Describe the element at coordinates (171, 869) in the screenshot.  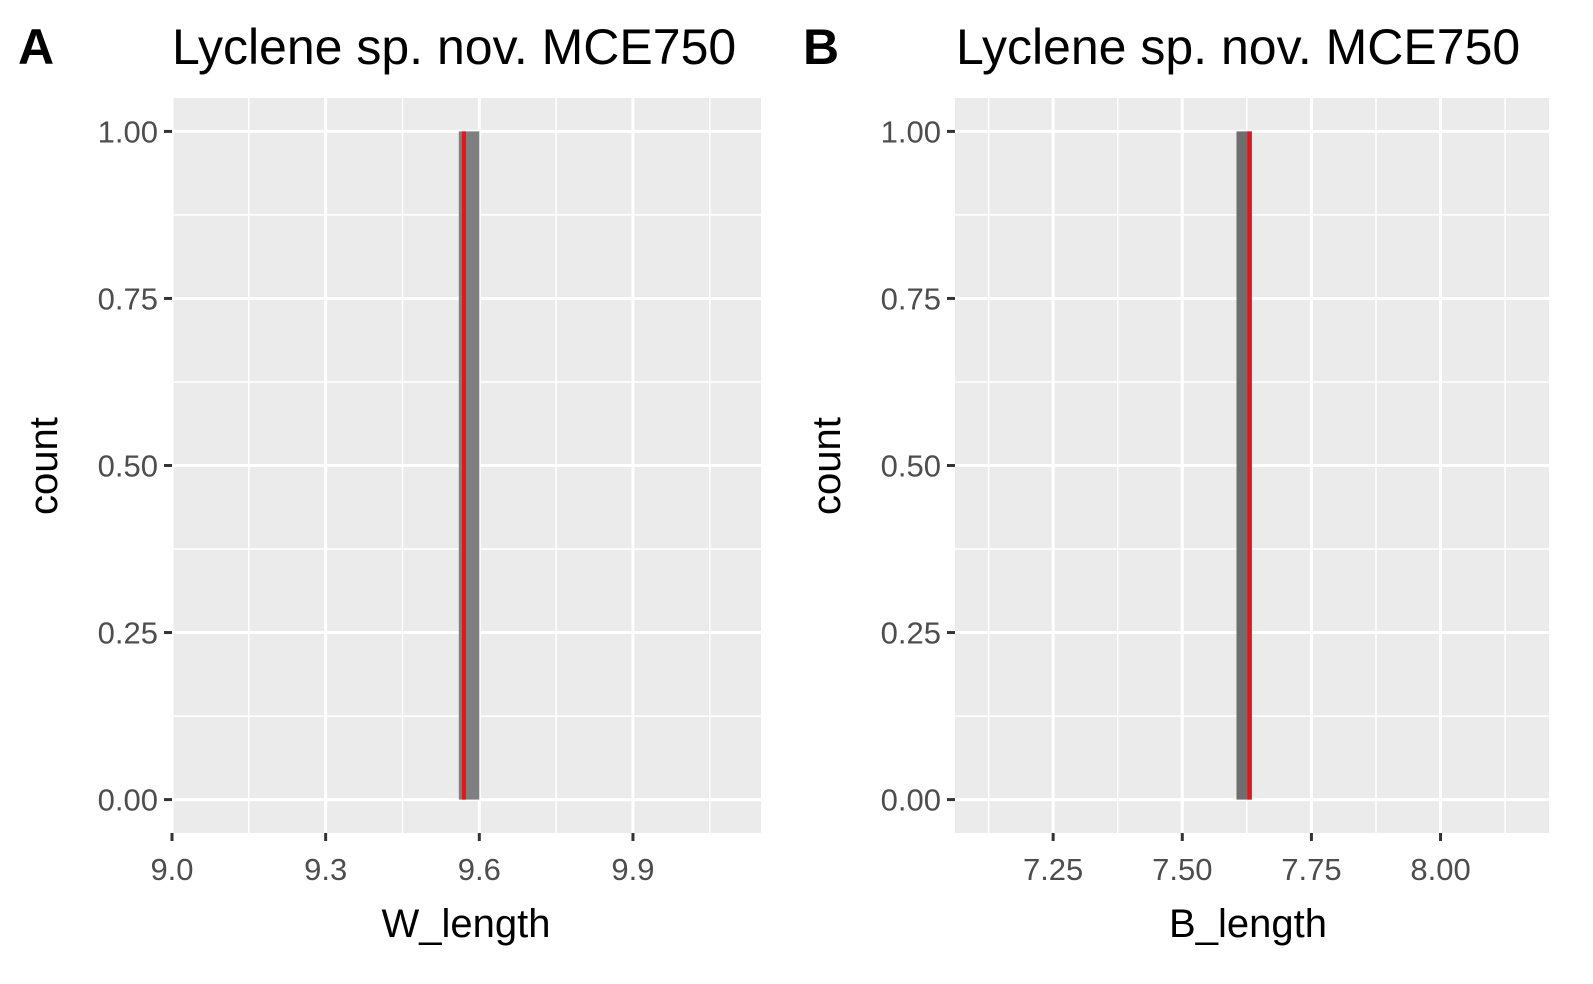
I see `x-tick-label: 9.0` at that location.